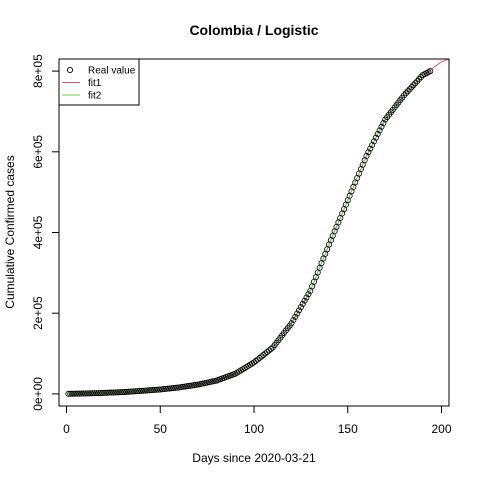 The height and width of the screenshot is (480, 480). I want to click on legend-label: fit1, so click(95, 83).